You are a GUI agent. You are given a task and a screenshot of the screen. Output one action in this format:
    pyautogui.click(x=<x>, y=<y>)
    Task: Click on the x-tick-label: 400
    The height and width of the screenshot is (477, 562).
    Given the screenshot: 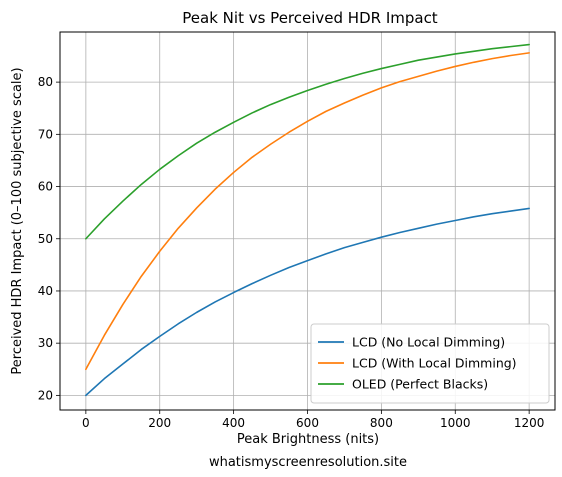 What is the action you would take?
    pyautogui.click(x=233, y=423)
    